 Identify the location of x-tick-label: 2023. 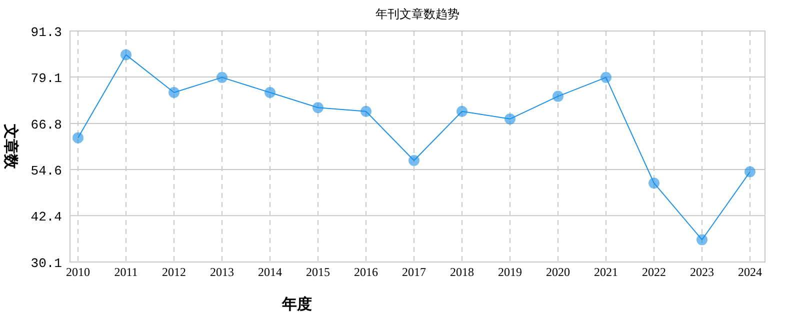
(702, 272).